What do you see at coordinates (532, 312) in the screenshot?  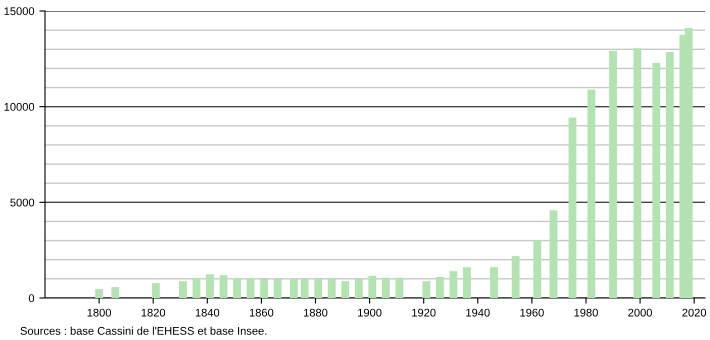 I see `x-tick-label: 1960` at bounding box center [532, 312].